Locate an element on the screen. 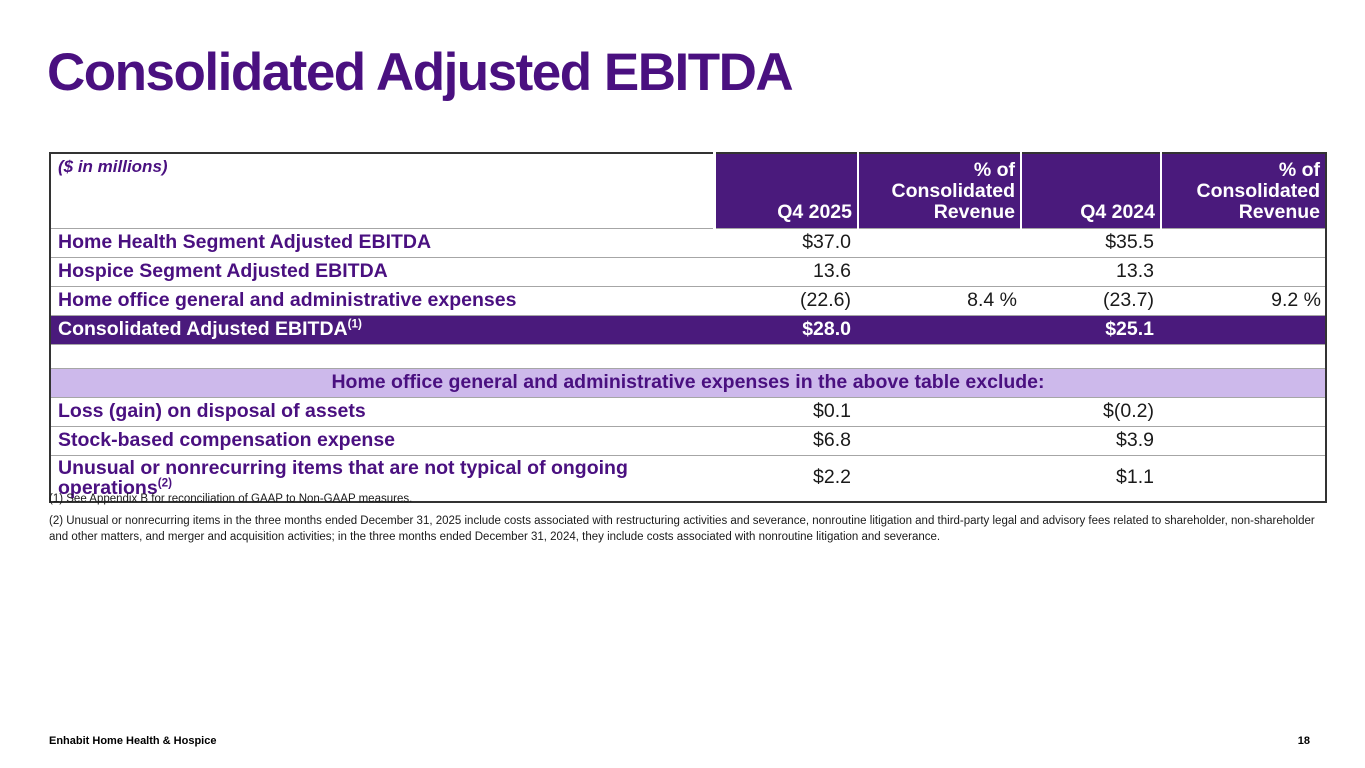 The image size is (1365, 768). cell-q4-2025: $0.1 is located at coordinates (786, 411).